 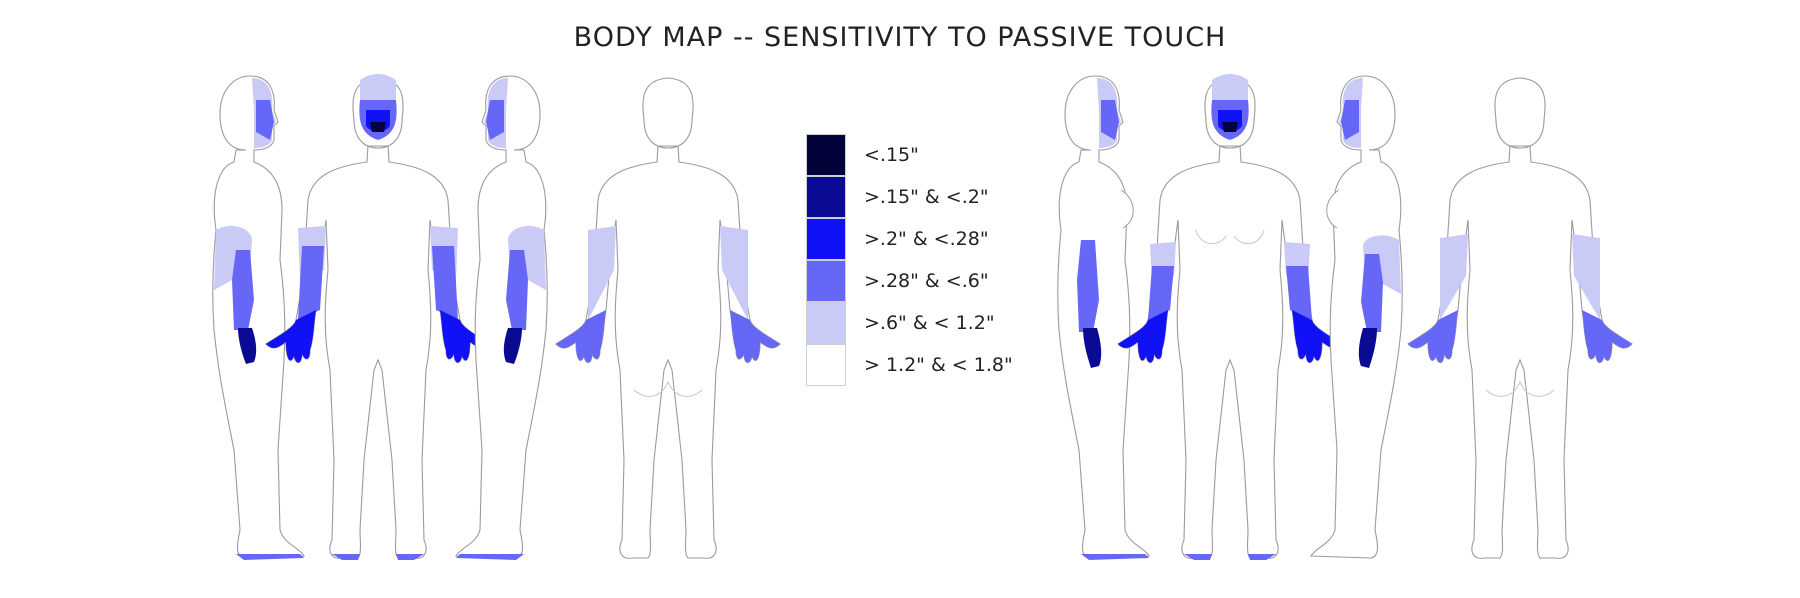 I want to click on female-back-view, so click(x=1520, y=318).